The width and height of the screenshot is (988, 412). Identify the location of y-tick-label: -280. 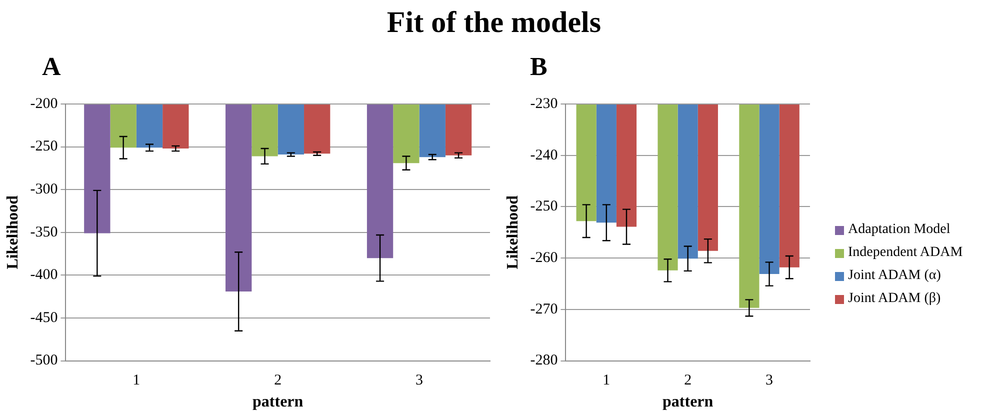
(544, 360).